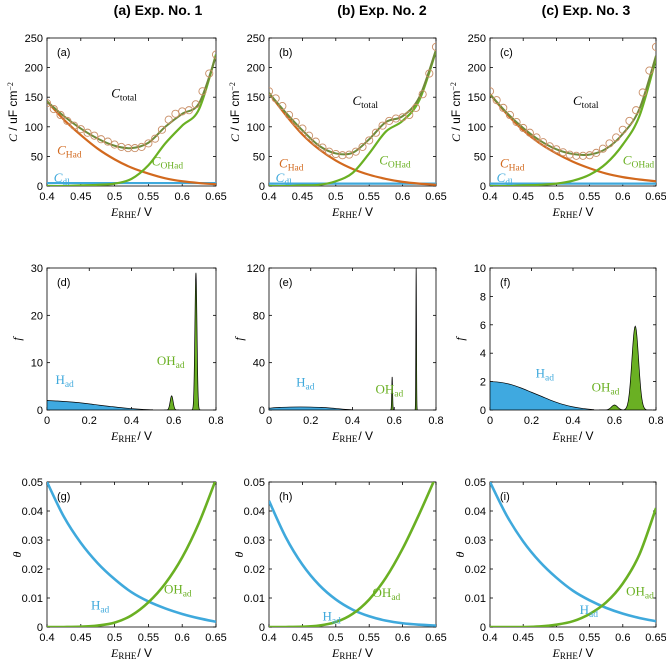 The image size is (666, 660). Describe the element at coordinates (285, 283) in the screenshot. I see `panel-letter: (e)` at that location.